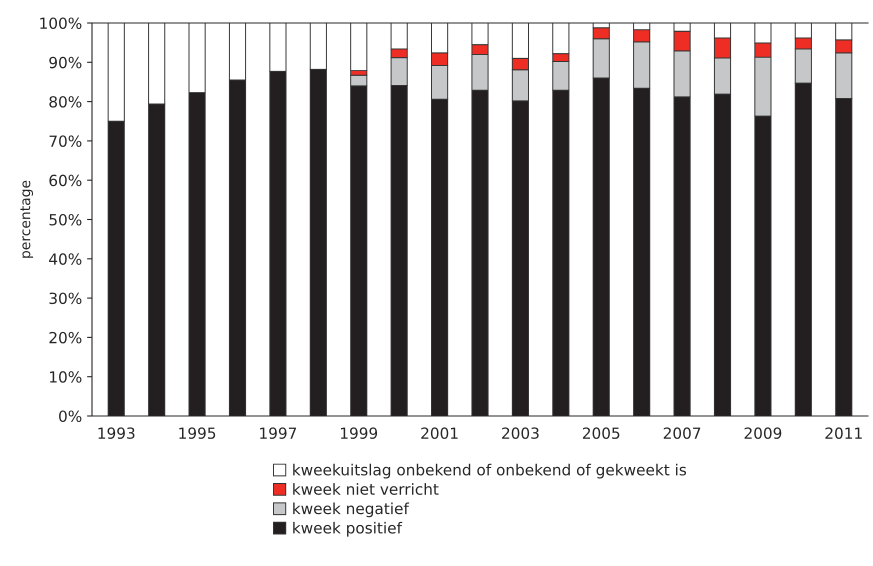 Image resolution: width=873 pixels, height=566 pixels. I want to click on y-tick-label: 60%, so click(65, 180).